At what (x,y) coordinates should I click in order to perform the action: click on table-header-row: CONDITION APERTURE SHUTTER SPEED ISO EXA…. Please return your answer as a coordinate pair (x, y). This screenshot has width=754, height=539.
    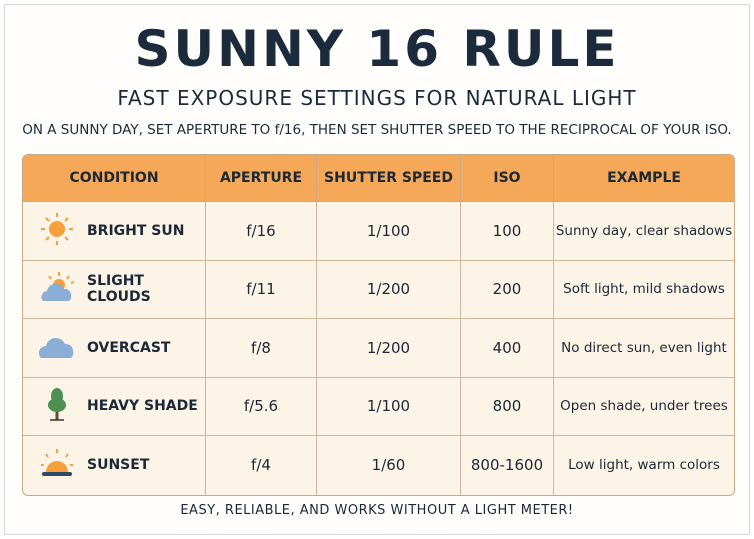
    Looking at the image, I should click on (378, 178).